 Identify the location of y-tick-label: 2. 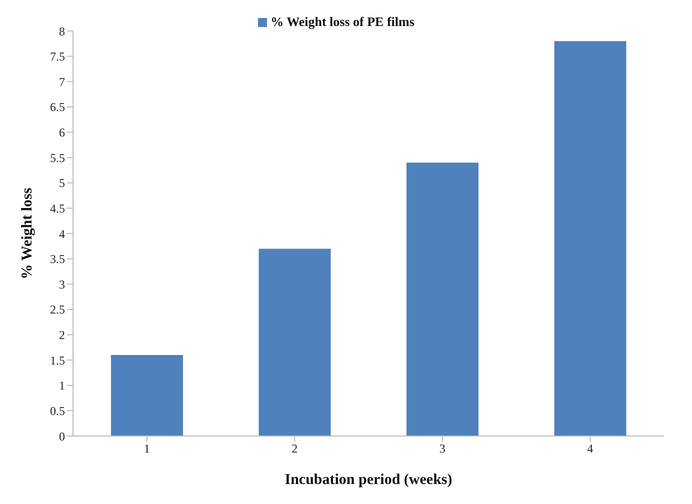
(62, 335).